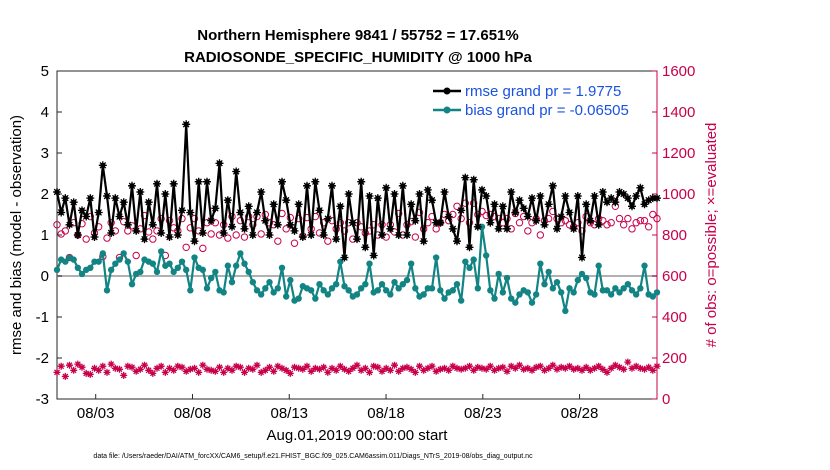 Image resolution: width=830 pixels, height=470 pixels. What do you see at coordinates (193, 413) in the screenshot?
I see `x-tick-label: 08/08` at bounding box center [193, 413].